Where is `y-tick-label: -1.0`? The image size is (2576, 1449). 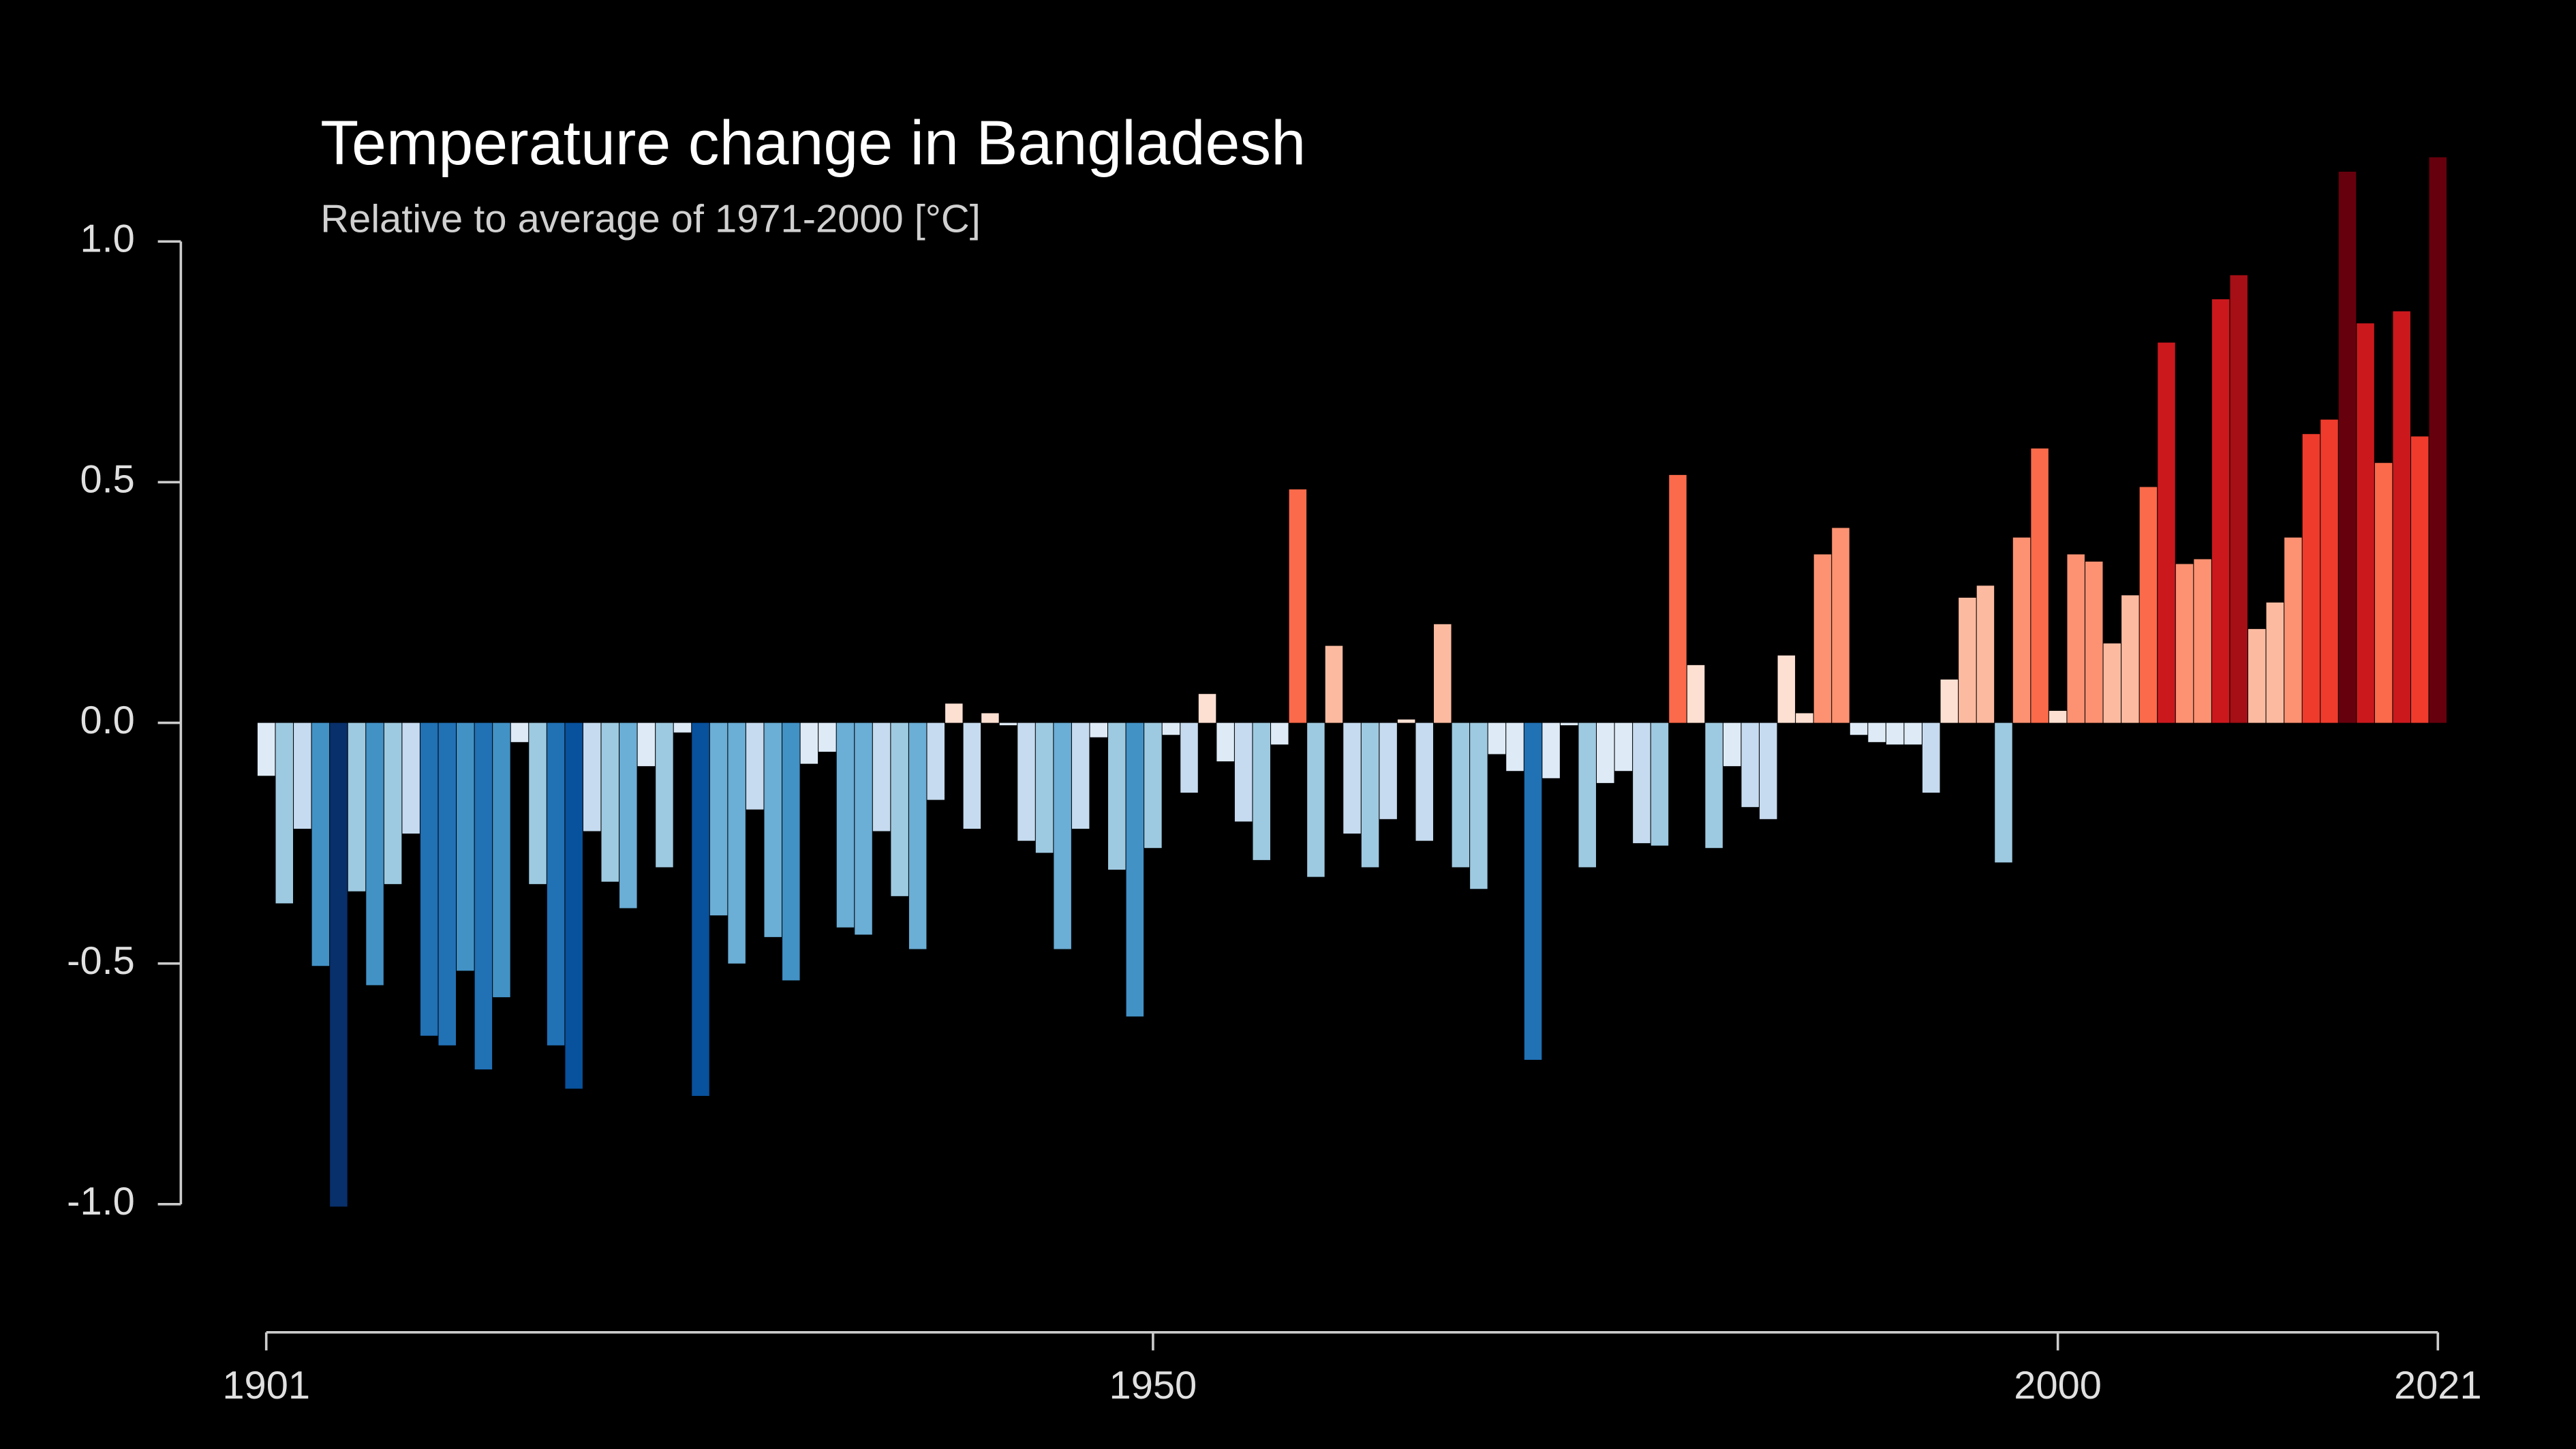 y-tick-label: -1.0 is located at coordinates (101, 1201).